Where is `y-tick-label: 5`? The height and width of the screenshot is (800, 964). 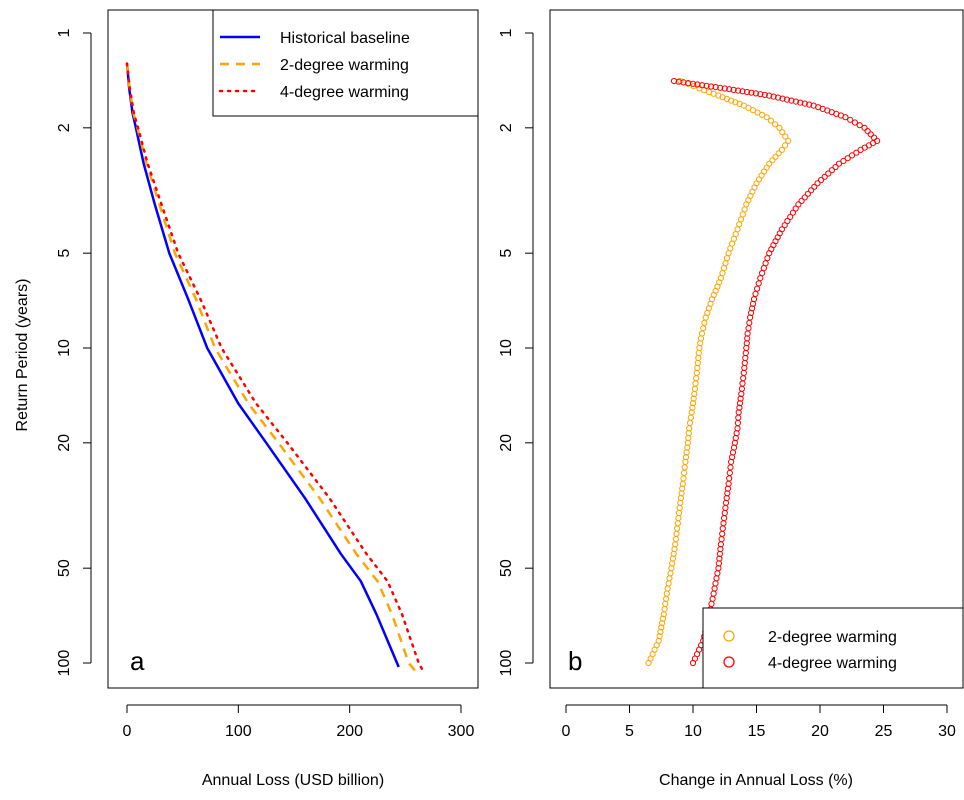 y-tick-label: 5 is located at coordinates (506, 253).